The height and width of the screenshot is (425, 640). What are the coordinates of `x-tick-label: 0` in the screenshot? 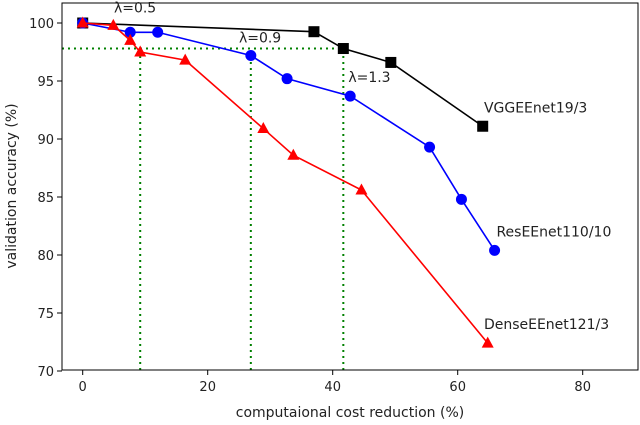 It's located at (83, 387).